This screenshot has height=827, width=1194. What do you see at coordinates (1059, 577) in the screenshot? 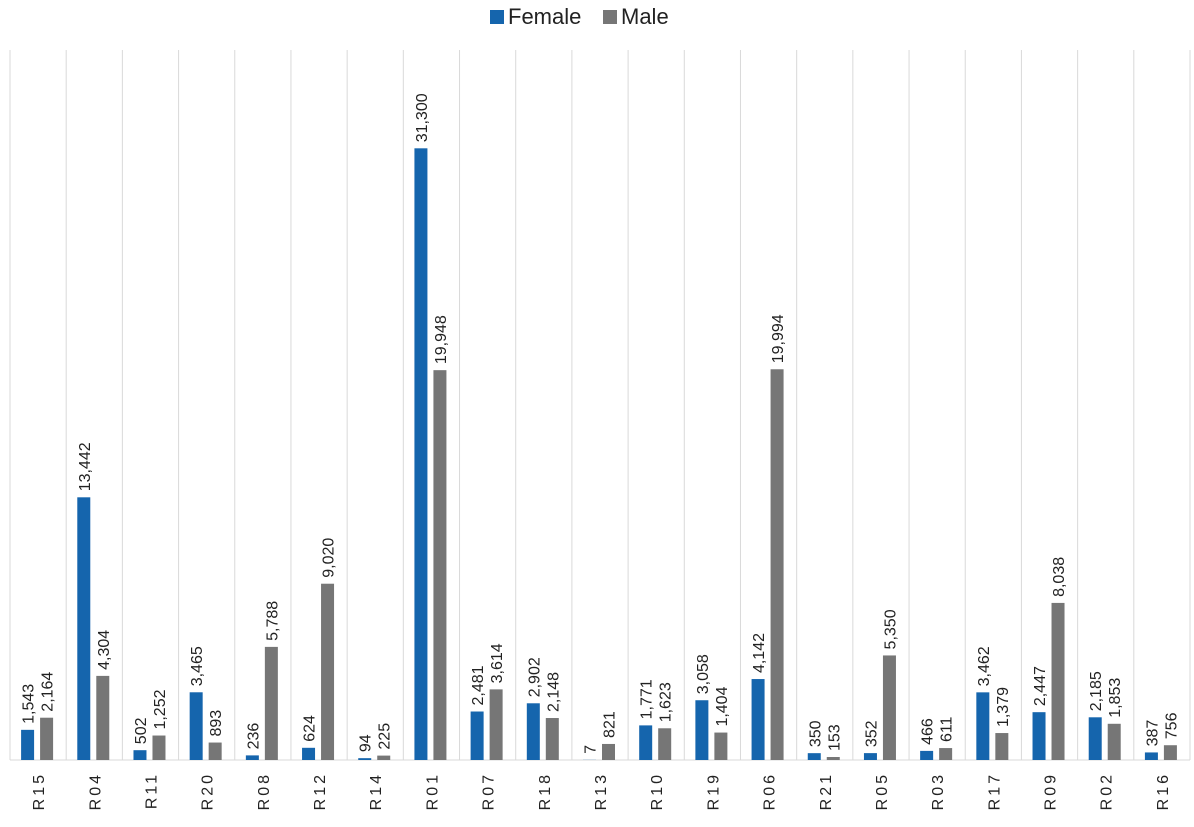
I see `value-label: 8,038` at bounding box center [1059, 577].